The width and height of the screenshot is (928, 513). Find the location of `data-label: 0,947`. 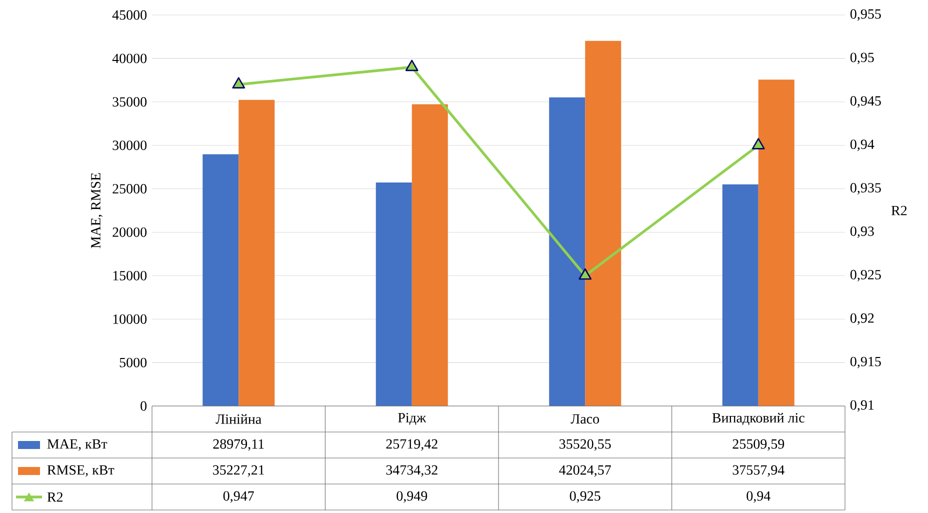

data-label: 0,947 is located at coordinates (238, 497).